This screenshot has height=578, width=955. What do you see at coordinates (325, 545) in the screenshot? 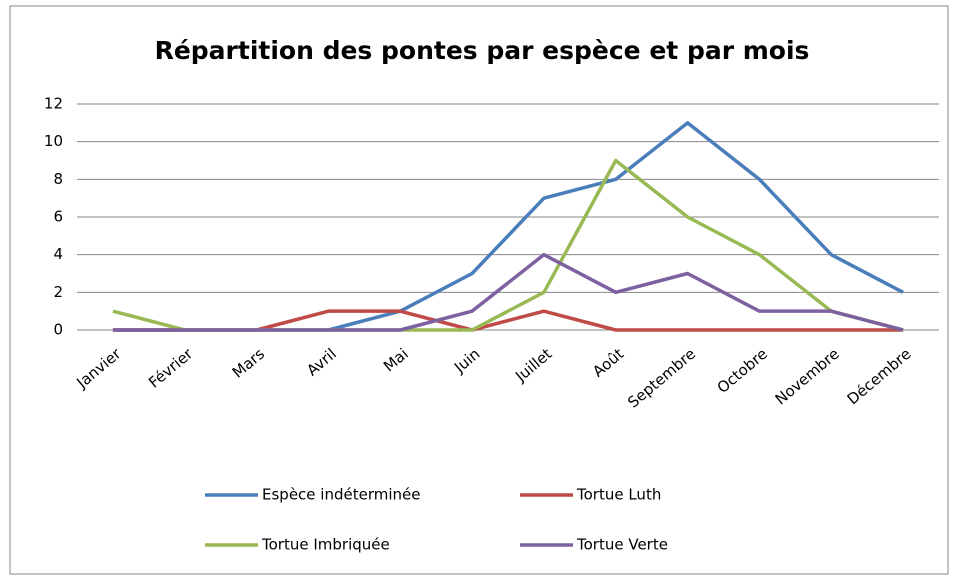
I see `legend-label: Tortue Imbriquée` at bounding box center [325, 545].